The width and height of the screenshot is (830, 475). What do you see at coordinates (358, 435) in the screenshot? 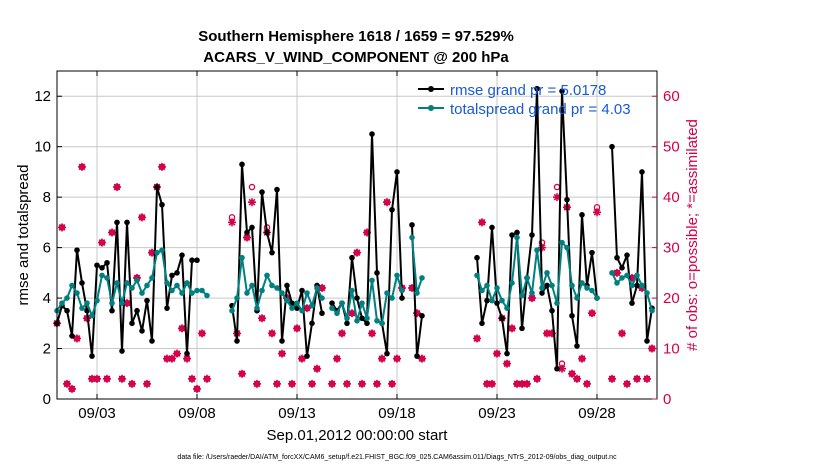
I see `x-axis-label: Sep.01,2012 00:00:00 start` at bounding box center [358, 435].